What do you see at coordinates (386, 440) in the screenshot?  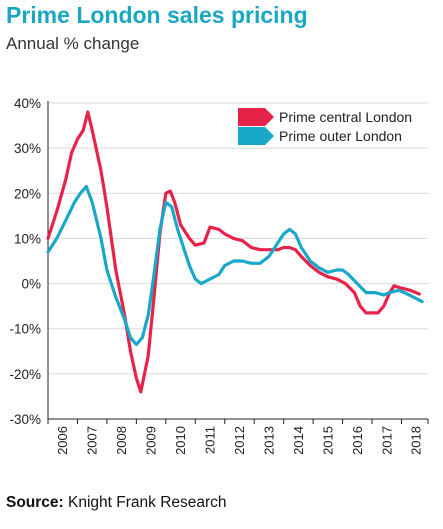 I see `x-tick-label: 2017` at bounding box center [386, 440].